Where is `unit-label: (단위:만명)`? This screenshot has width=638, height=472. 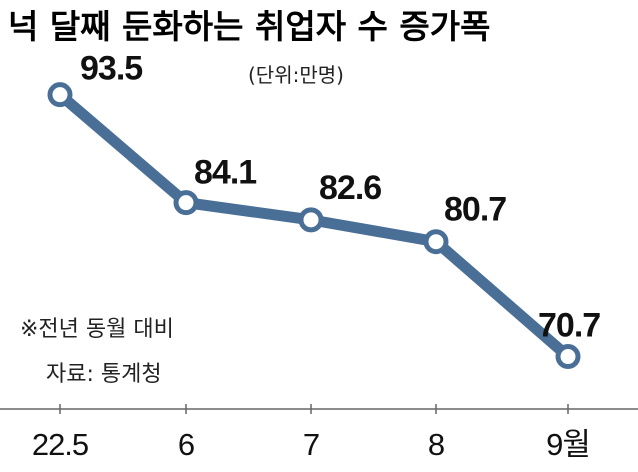
unit-label: (단위:만명) is located at coordinates (296, 75).